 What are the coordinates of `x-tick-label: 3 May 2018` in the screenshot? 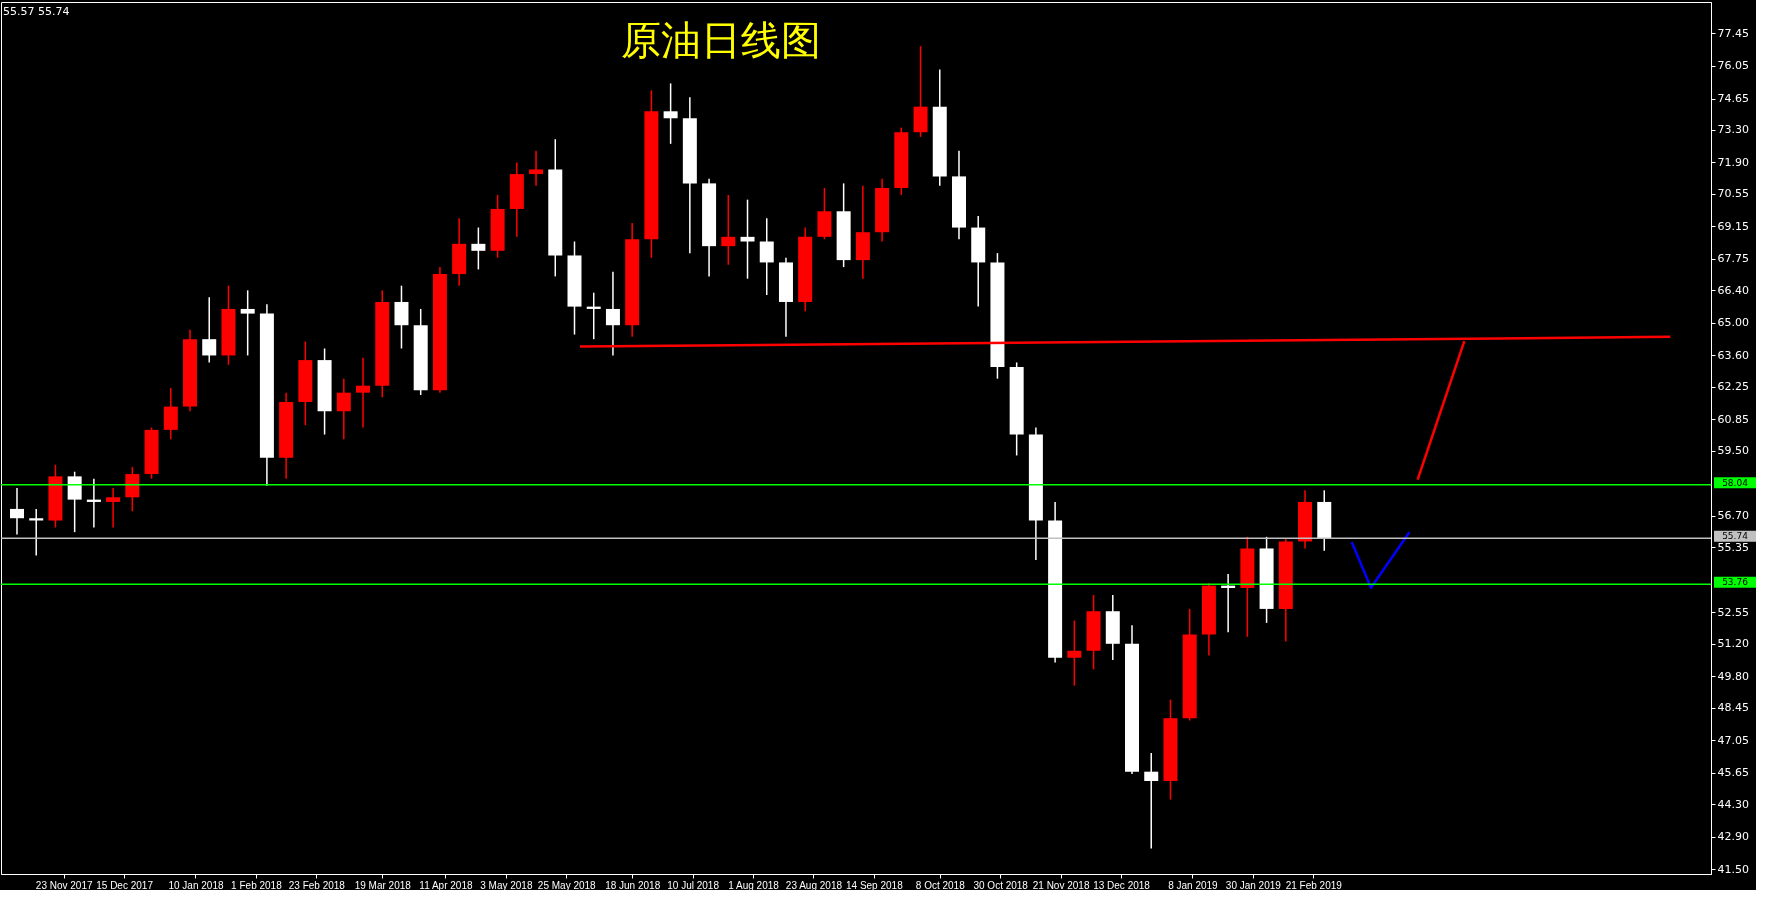 It's located at (506, 885).